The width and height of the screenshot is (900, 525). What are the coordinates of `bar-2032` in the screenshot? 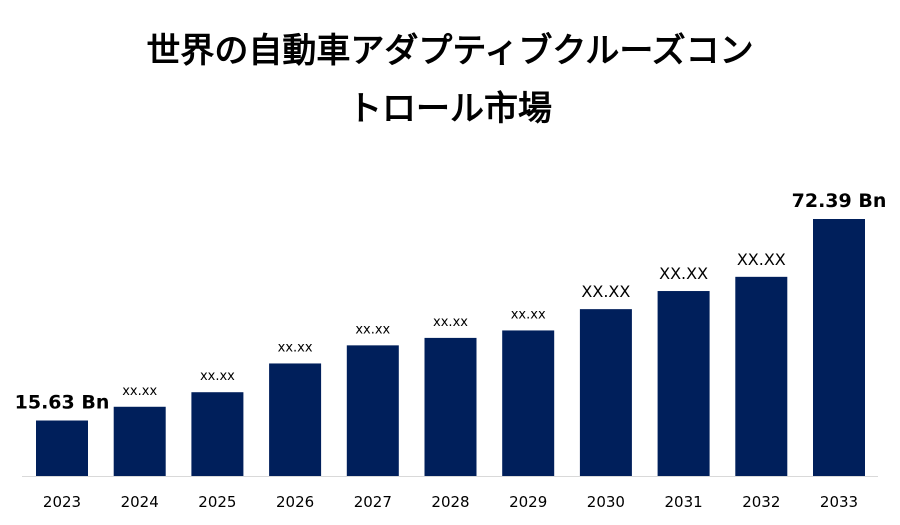 It's located at (761, 376).